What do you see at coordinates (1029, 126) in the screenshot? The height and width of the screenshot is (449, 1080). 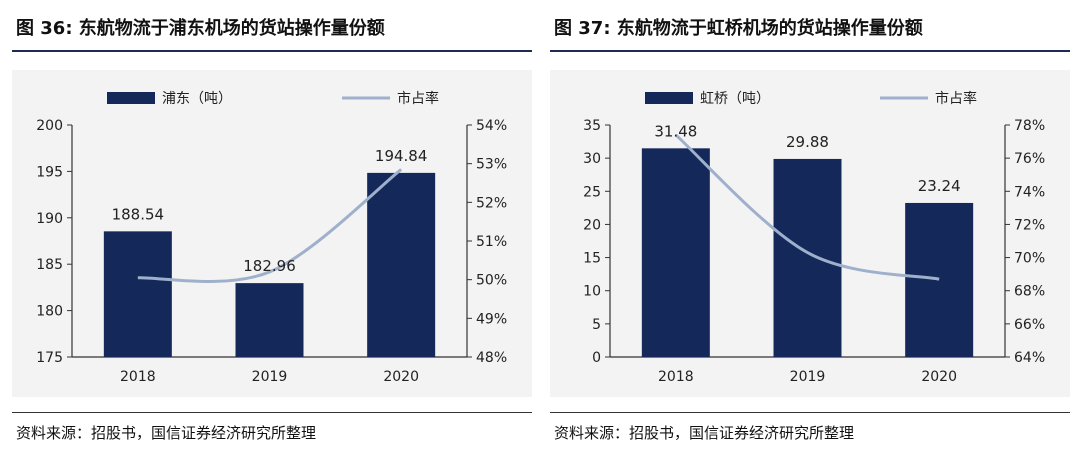 I see `y2-tick-label: 78%` at bounding box center [1029, 126].